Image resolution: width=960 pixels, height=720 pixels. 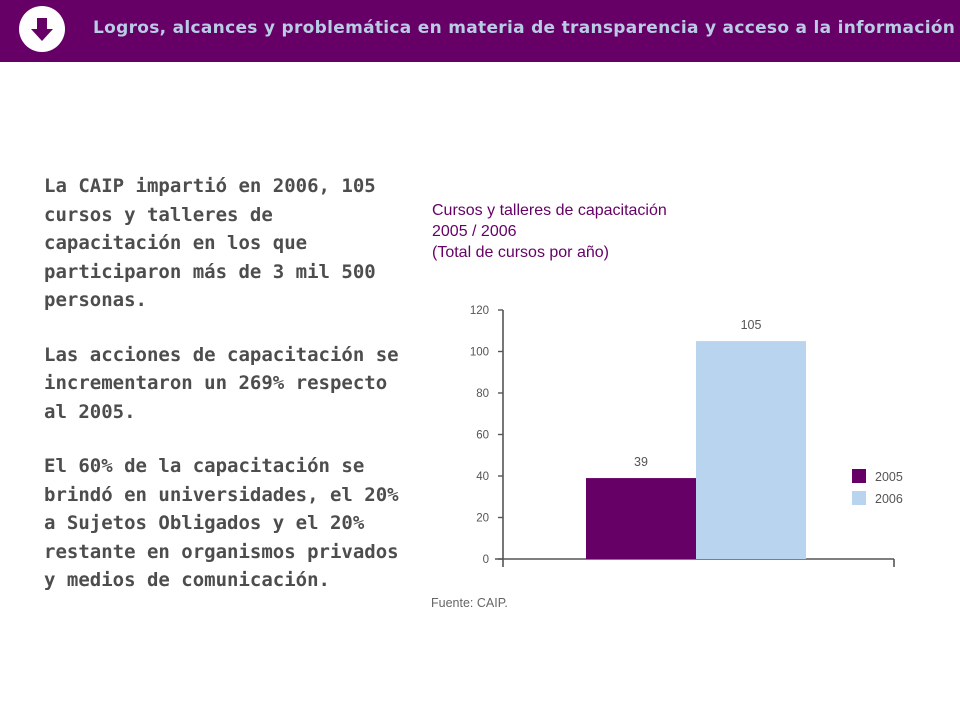 I want to click on y-tick-label: 20, so click(x=482, y=519).